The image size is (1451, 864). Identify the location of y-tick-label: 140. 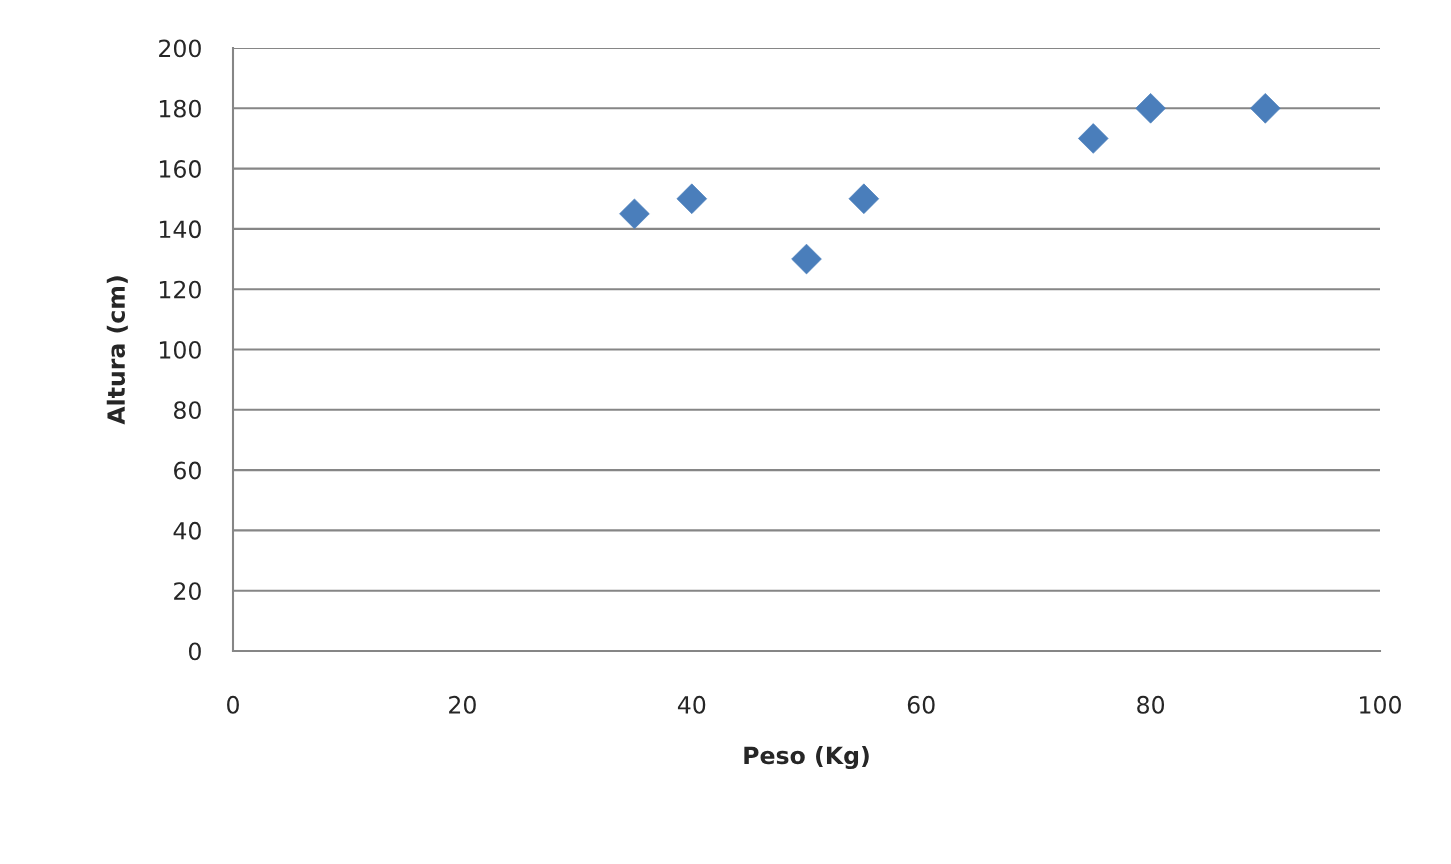
(180, 229).